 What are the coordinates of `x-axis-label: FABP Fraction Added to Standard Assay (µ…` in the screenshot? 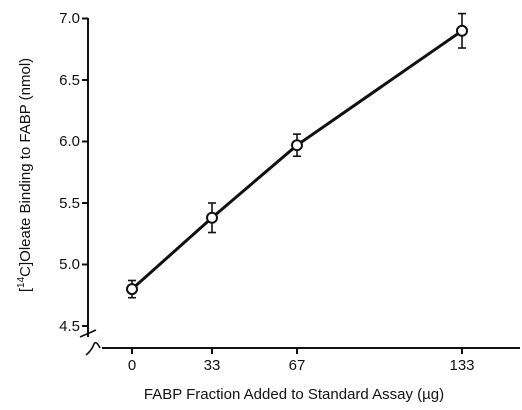 It's located at (294, 394).